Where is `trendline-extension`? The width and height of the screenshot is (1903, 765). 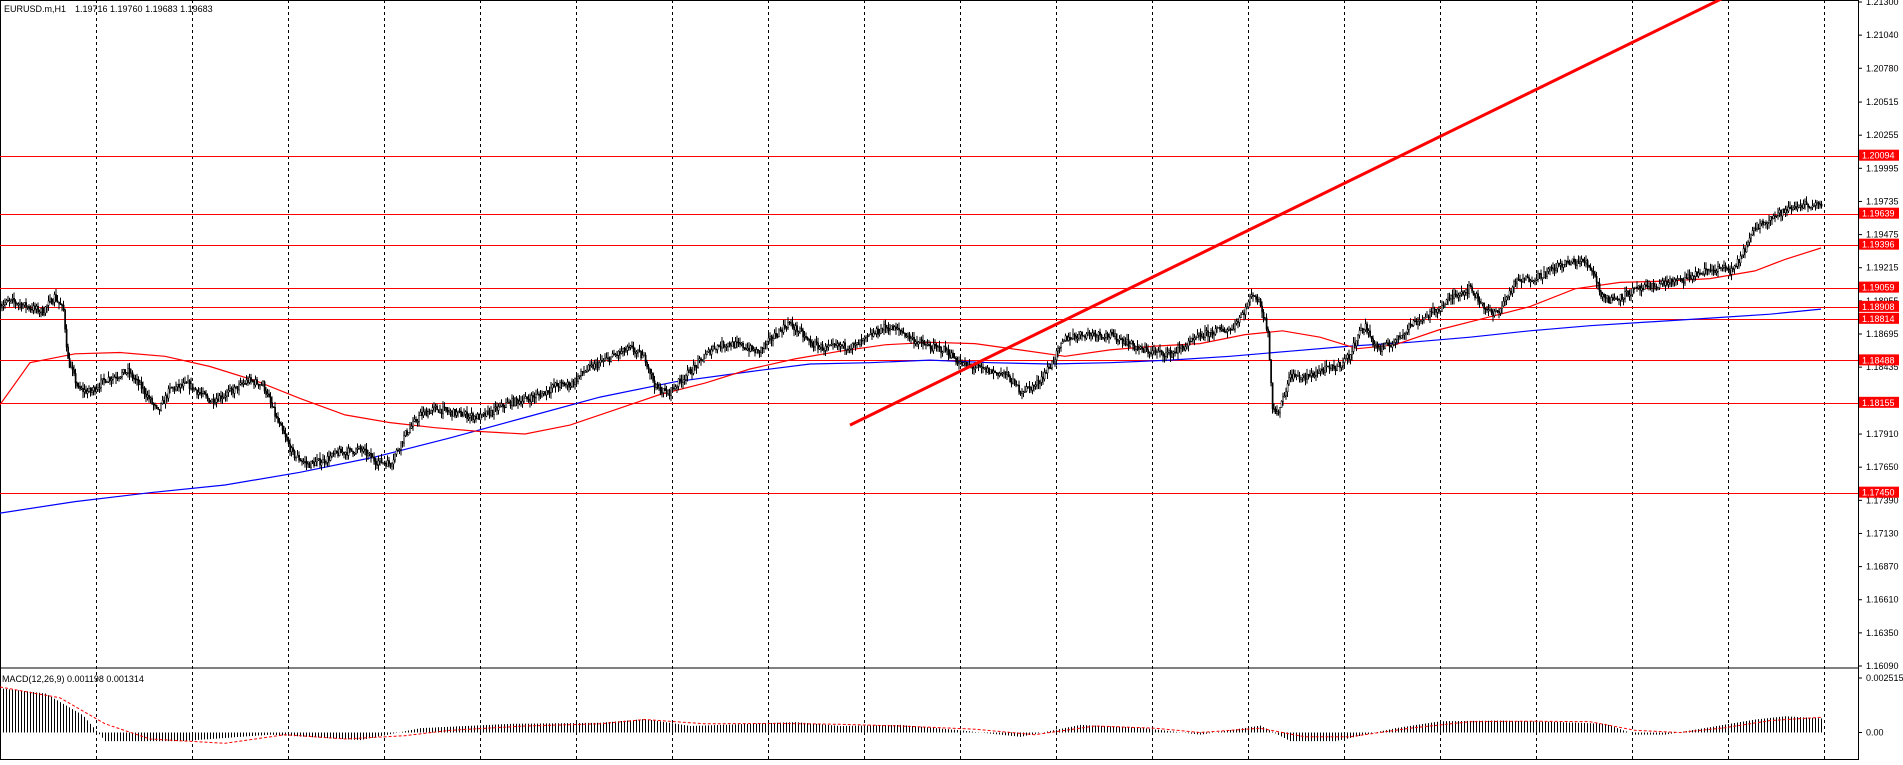
trendline-extension is located at coordinates (1693, 47).